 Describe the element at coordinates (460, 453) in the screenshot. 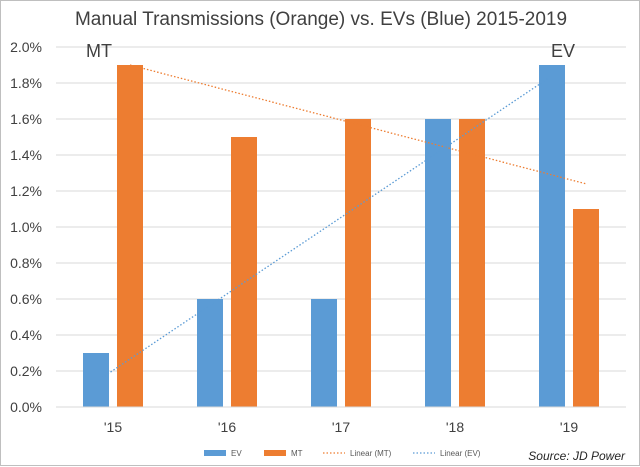

I see `legend-label-ev-trend: Linear (EV)` at that location.